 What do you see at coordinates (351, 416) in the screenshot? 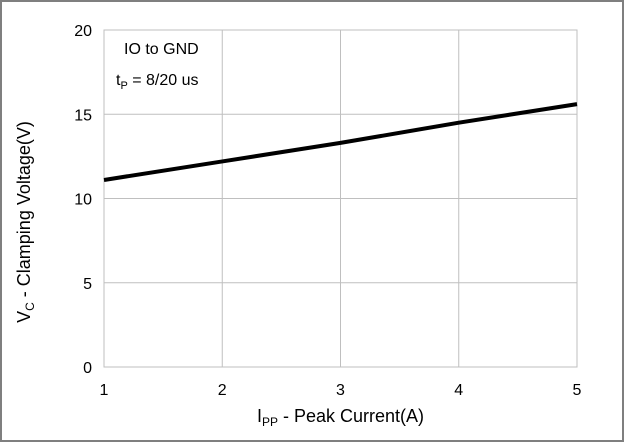
I see `x-label-rest: - Peak Current(A)` at bounding box center [351, 416].